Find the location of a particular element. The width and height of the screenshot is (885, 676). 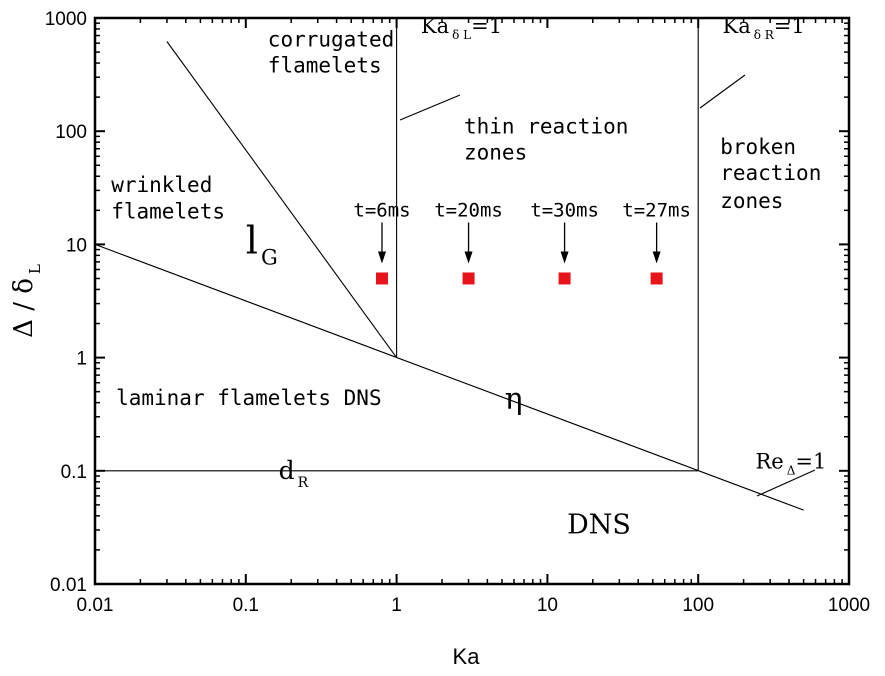

y-tick-label: 10 is located at coordinates (76, 245).